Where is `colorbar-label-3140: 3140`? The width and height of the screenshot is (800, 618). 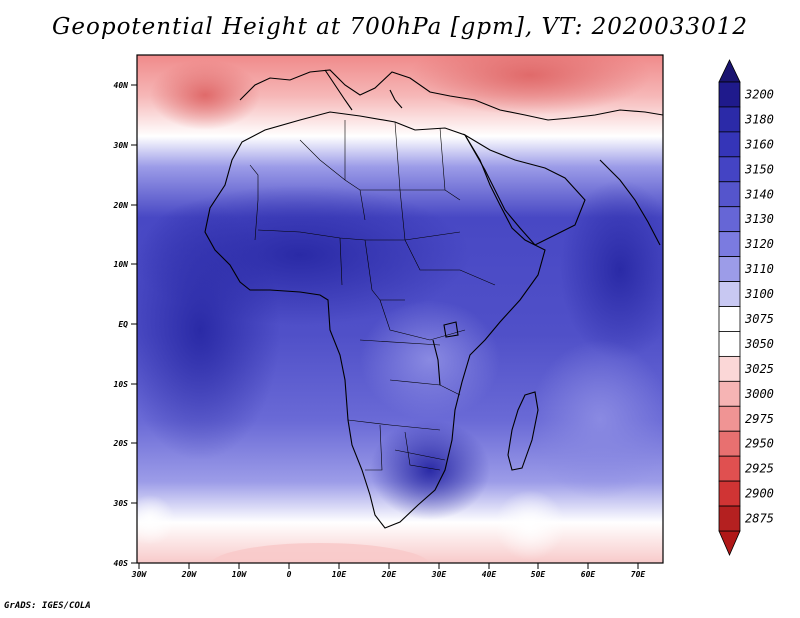
colorbar-label-3140: 3140 is located at coordinates (759, 194).